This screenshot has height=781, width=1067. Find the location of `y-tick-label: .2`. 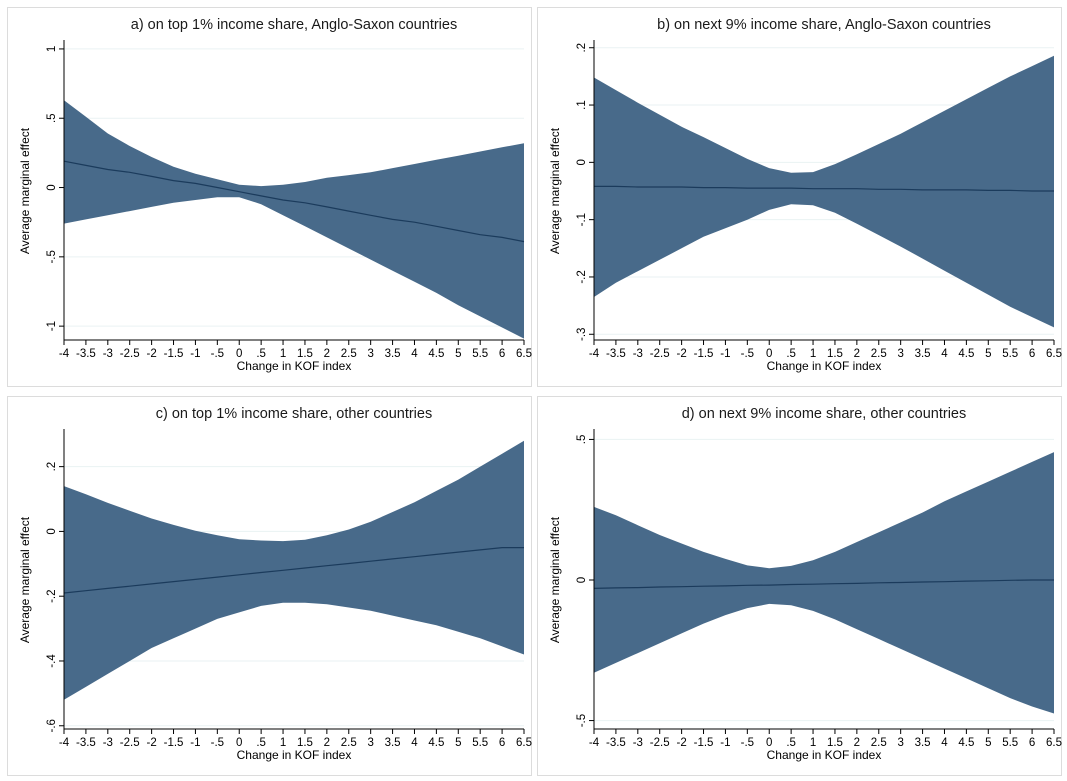

y-tick-label: .2 is located at coordinates (52, 467).